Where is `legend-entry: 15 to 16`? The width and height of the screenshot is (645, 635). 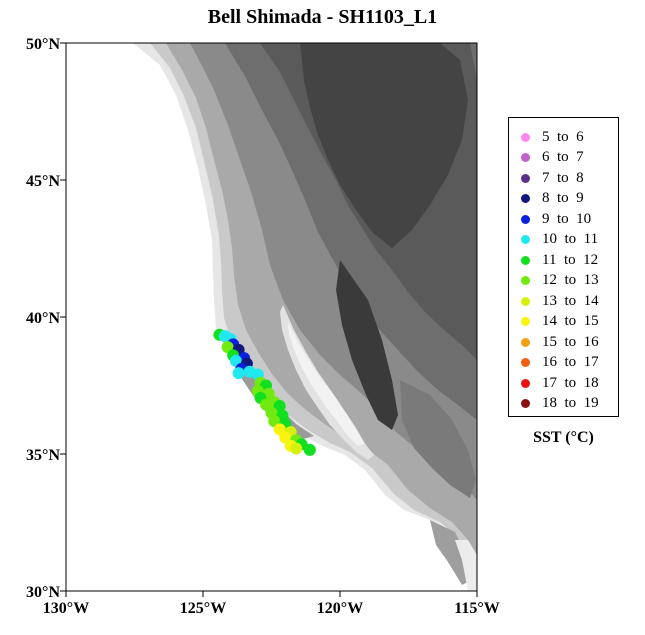 legend-entry: 15 to 16 is located at coordinates (563, 342).